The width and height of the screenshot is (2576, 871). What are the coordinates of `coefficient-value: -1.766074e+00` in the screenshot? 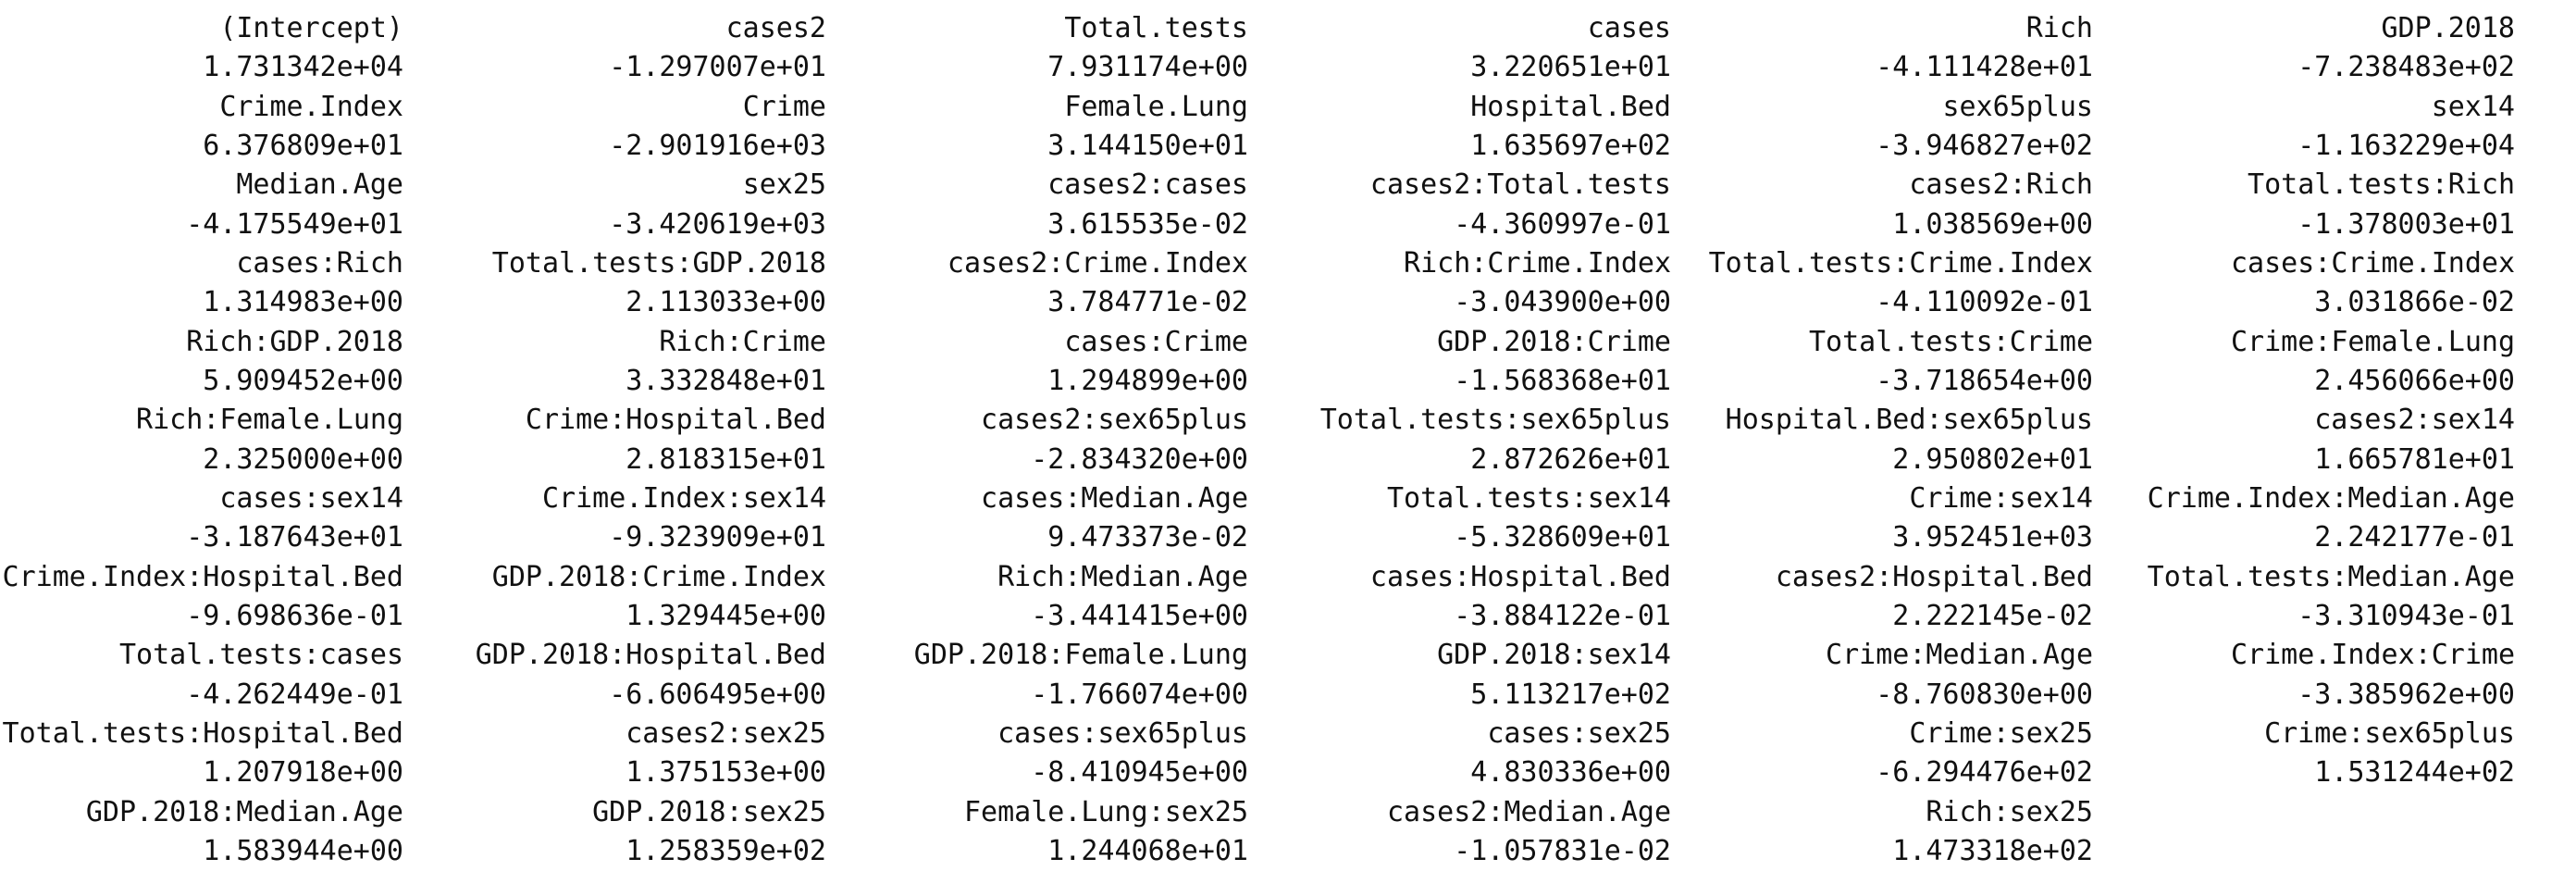 It's located at (1139, 694).